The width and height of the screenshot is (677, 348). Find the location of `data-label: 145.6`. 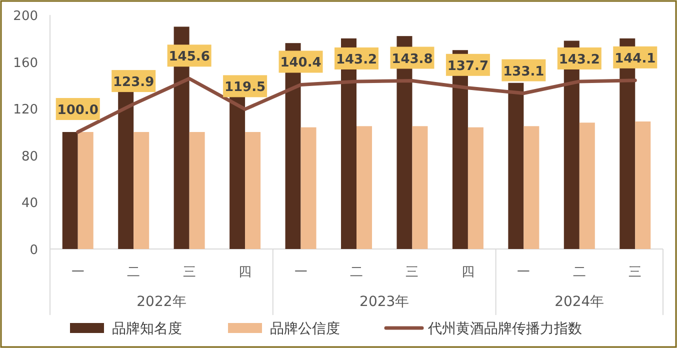

data-label: 145.6 is located at coordinates (189, 57).